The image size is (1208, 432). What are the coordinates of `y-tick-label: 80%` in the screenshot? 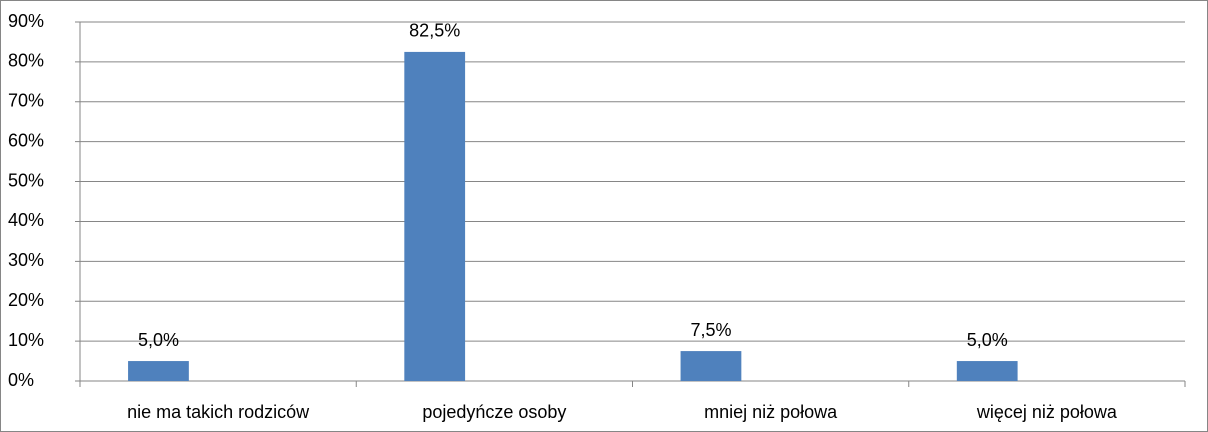 It's located at (26, 61).